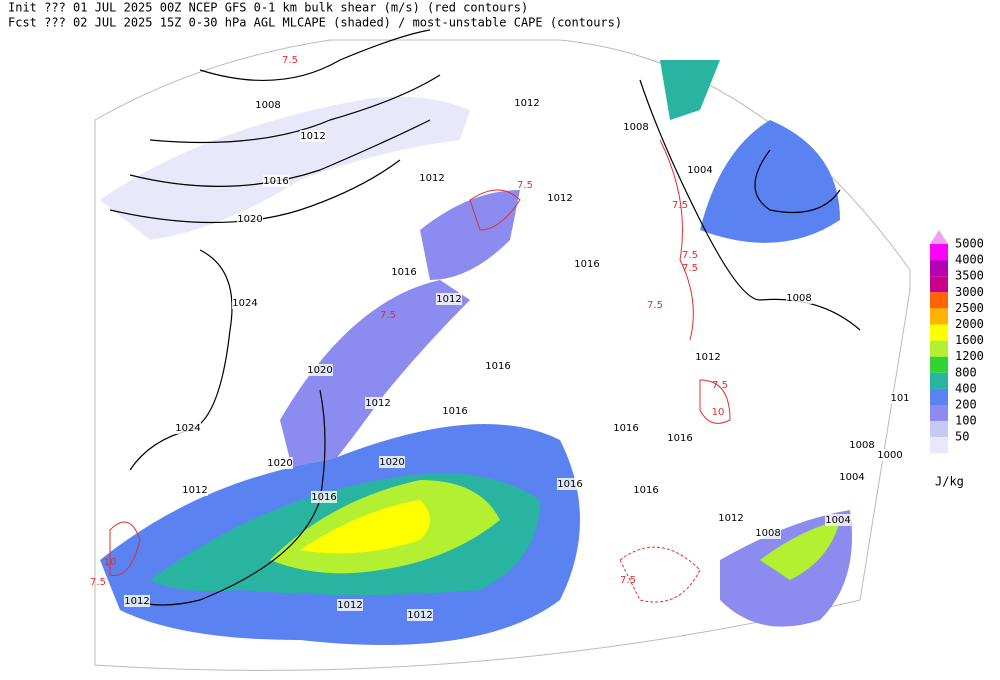 The height and width of the screenshot is (680, 1000). I want to click on colorbar-label: 200, so click(966, 405).